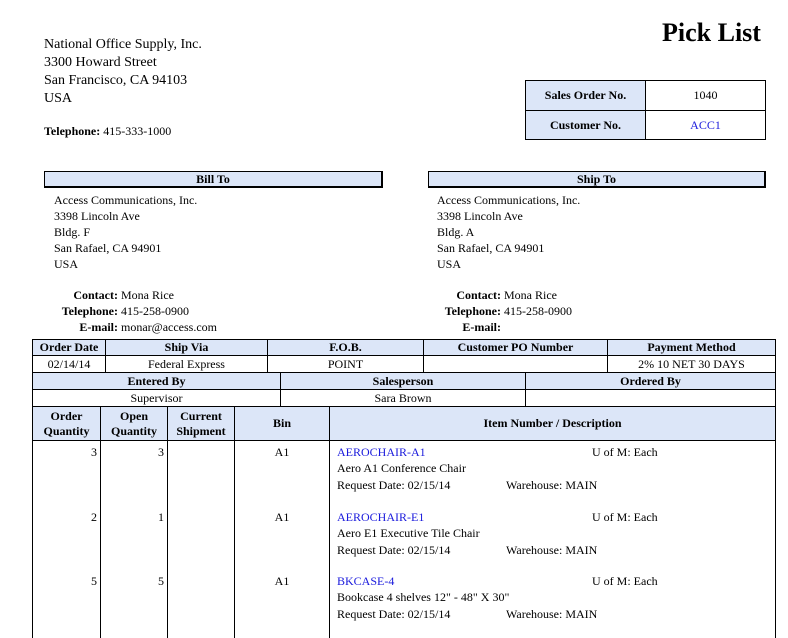 Image resolution: width=788 pixels, height=638 pixels. What do you see at coordinates (650, 398) in the screenshot?
I see `ordered-by-value` at bounding box center [650, 398].